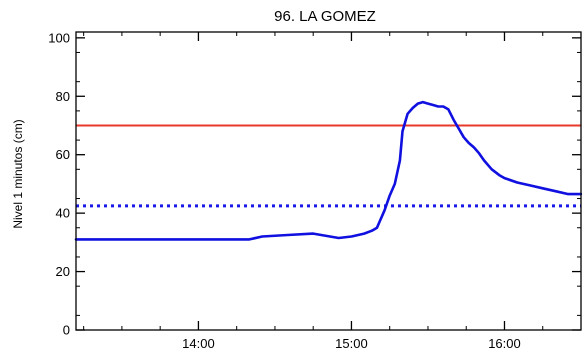 The image size is (582, 356). I want to click on y-tick-label: 60, so click(63, 154).